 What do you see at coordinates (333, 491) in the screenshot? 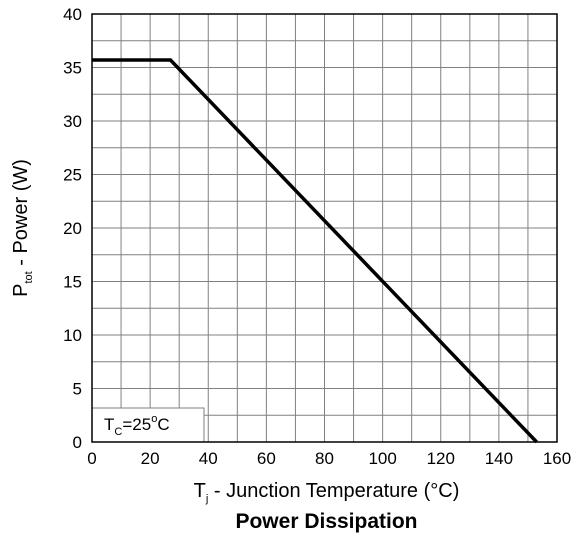
I see `x-axis-label-rest: - Junction Temperature (°C)` at bounding box center [333, 491].